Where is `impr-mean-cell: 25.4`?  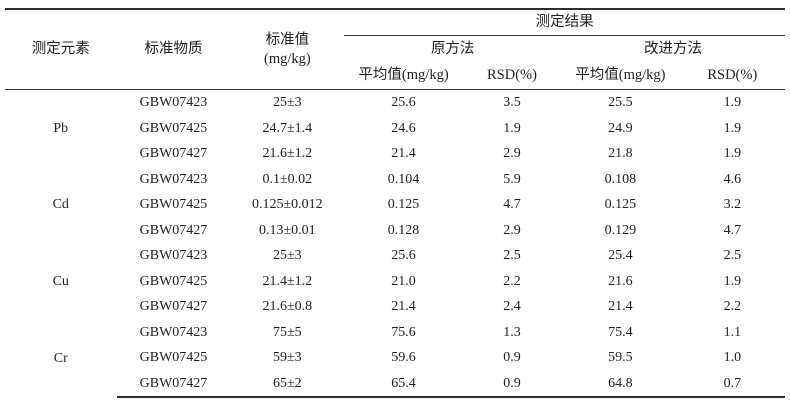
impr-mean-cell: 25.4 is located at coordinates (620, 255).